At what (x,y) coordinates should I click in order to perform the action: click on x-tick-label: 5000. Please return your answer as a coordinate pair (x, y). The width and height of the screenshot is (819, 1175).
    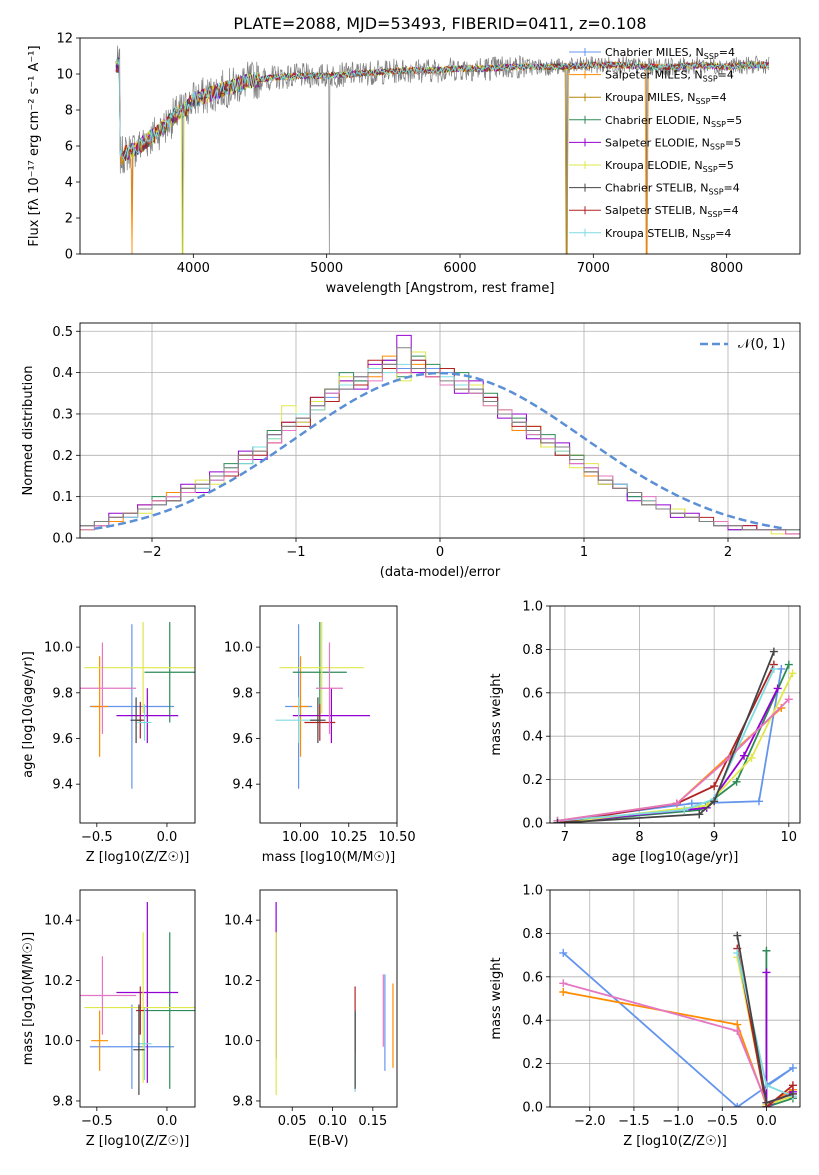
    Looking at the image, I should click on (326, 268).